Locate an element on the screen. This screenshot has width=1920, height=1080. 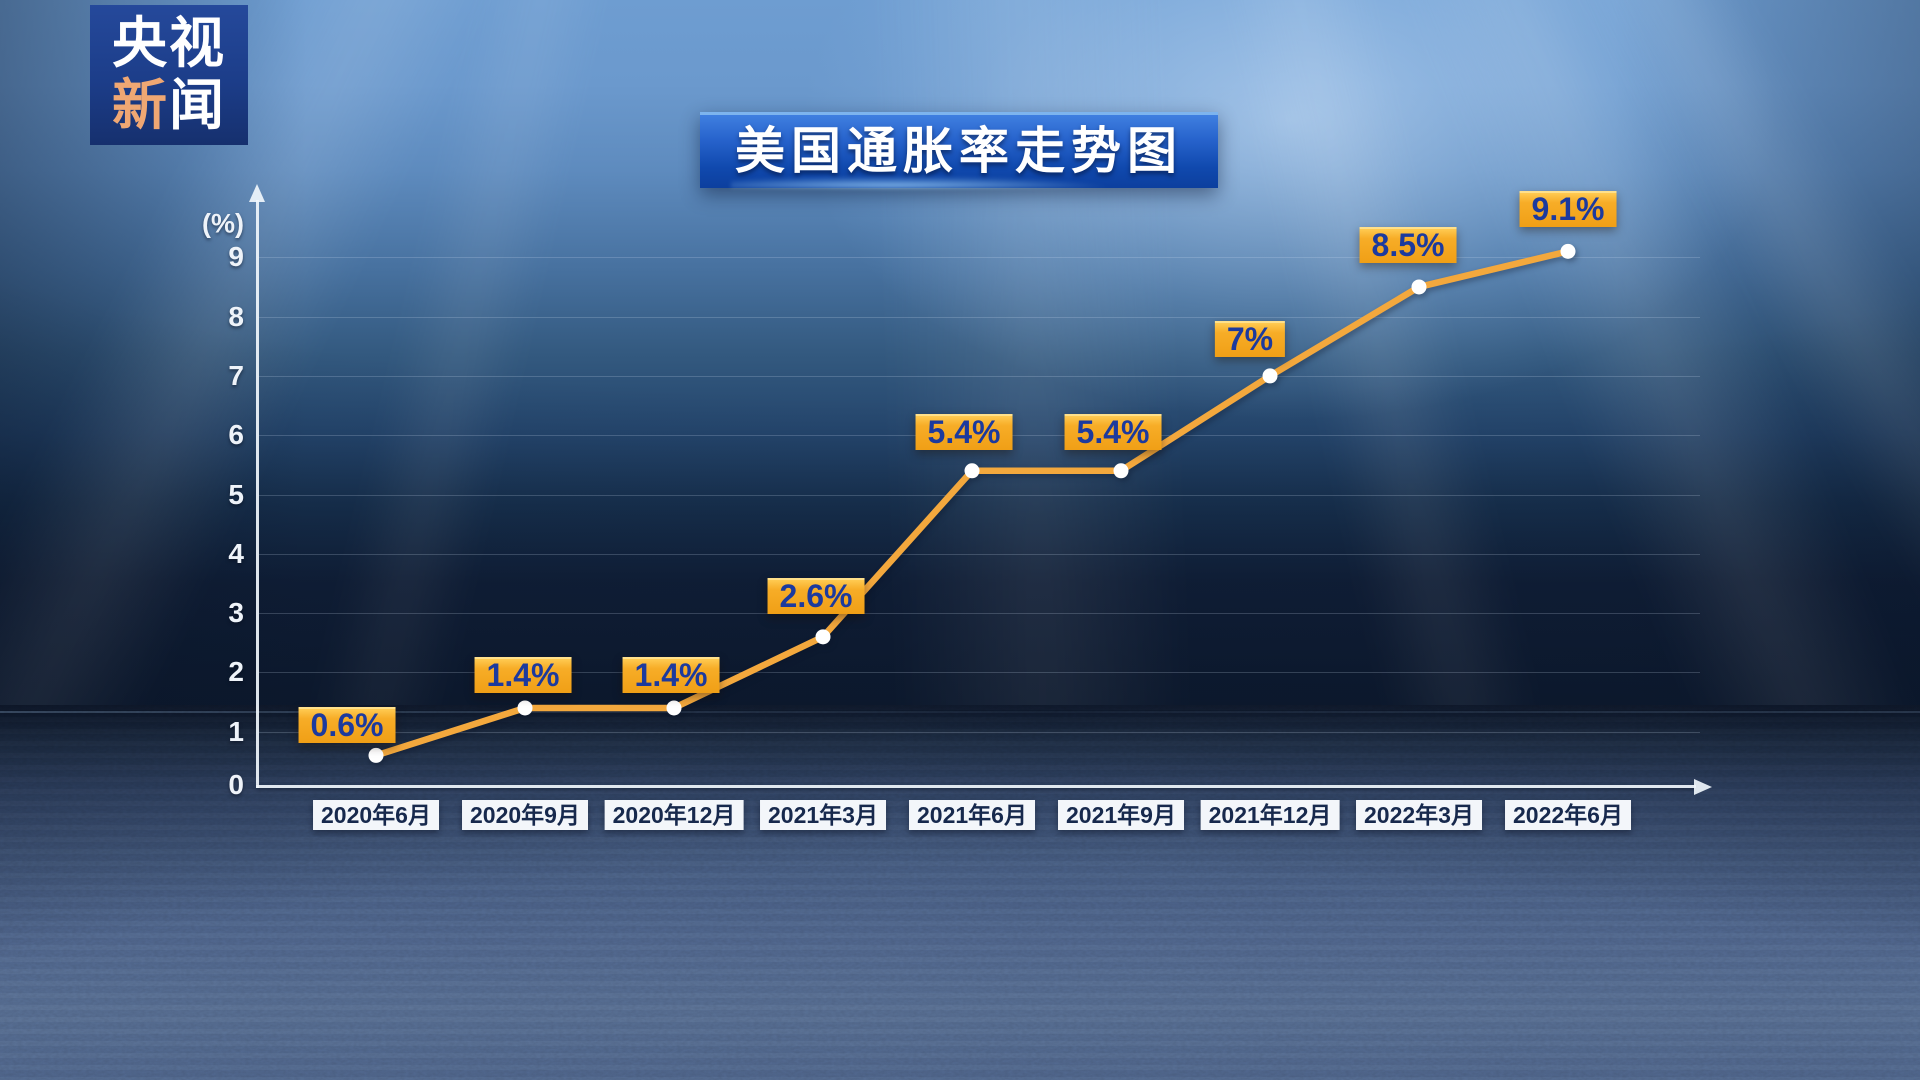
x-axis-category-label: 2021年3月 is located at coordinates (823, 815).